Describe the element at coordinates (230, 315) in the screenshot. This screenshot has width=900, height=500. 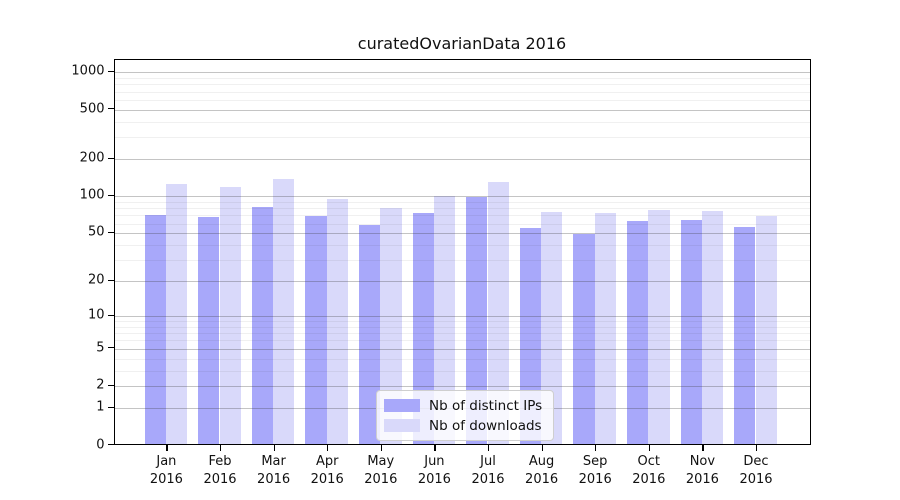
I see `bar-downloads-feb` at that location.